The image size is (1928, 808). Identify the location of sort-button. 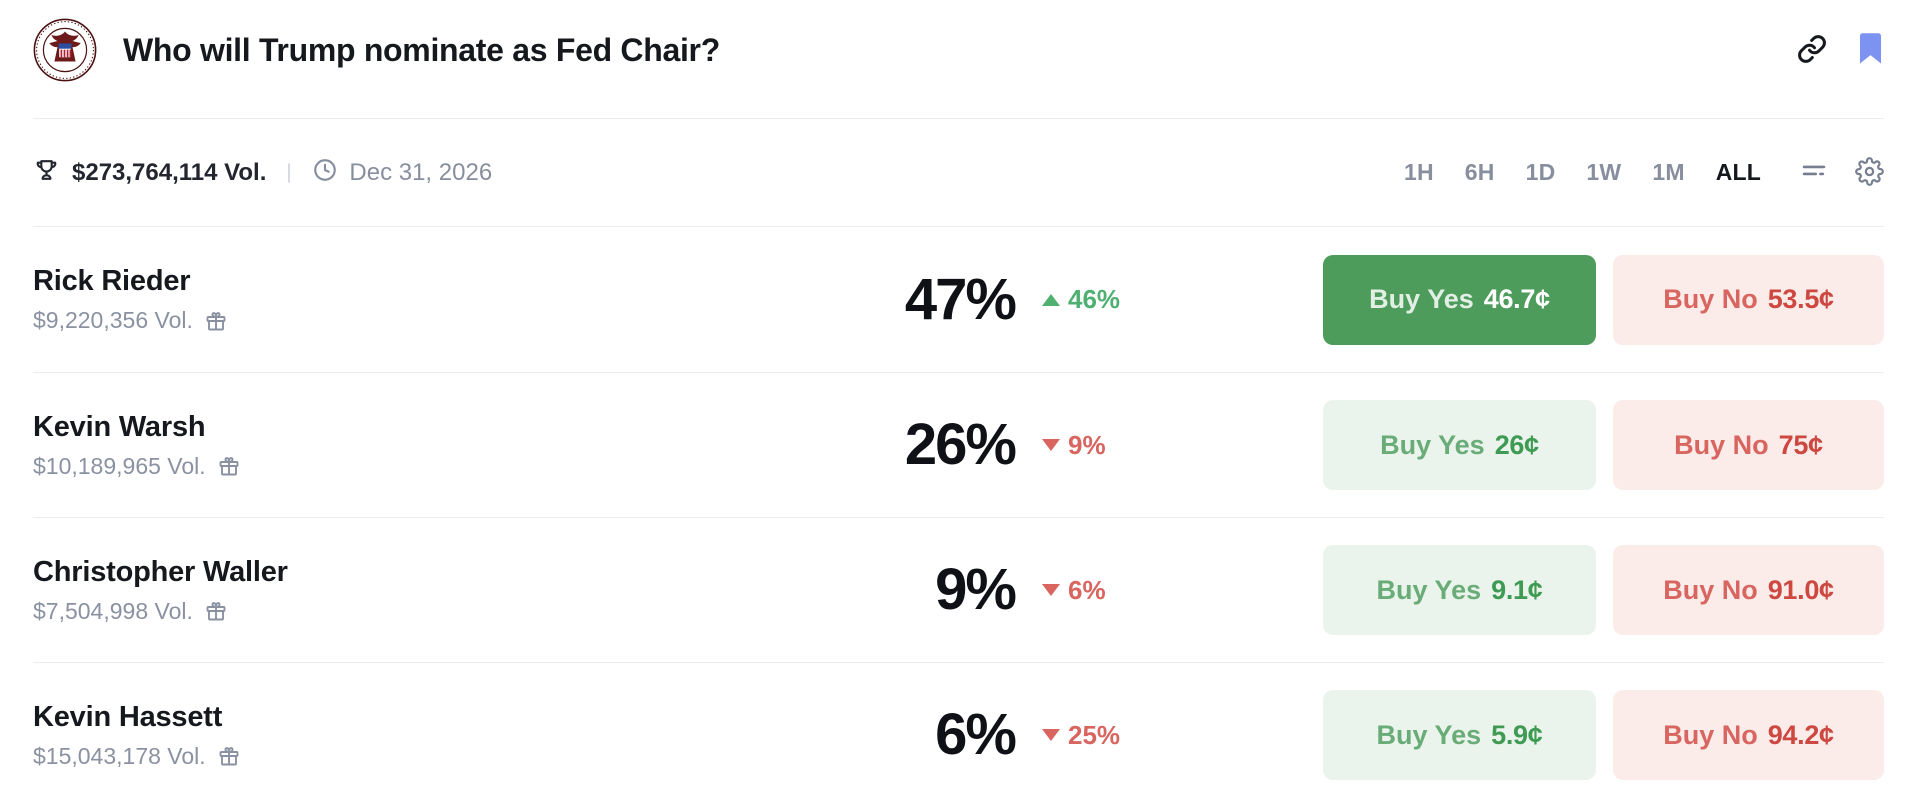
(1814, 172).